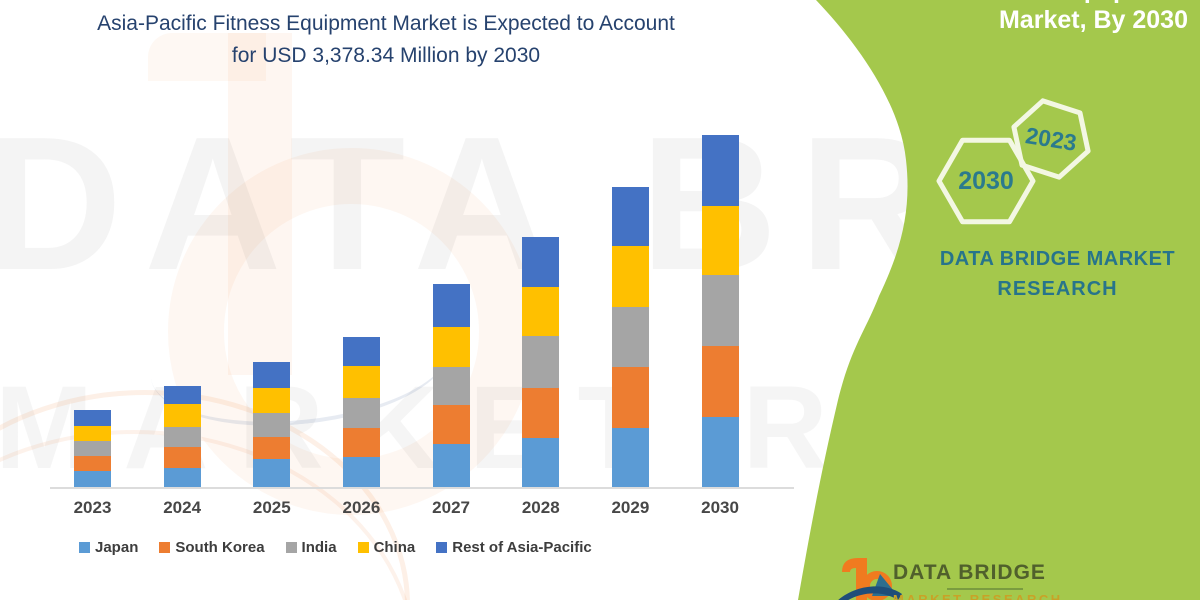 This screenshot has height=600, width=1200. I want to click on bar-segment-2025-japan, so click(272, 473).